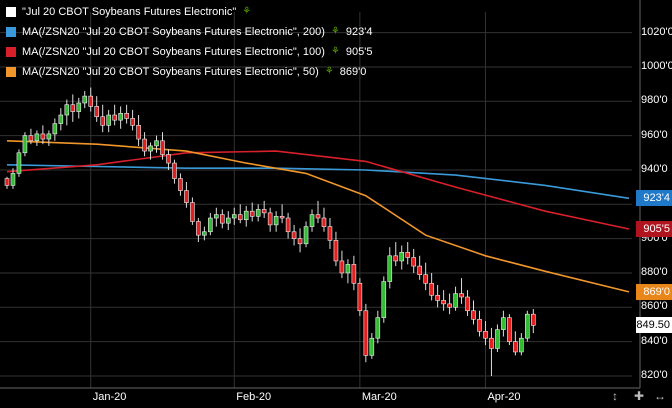  Describe the element at coordinates (654, 291) in the screenshot. I see `price-tag: 869'0` at that location.